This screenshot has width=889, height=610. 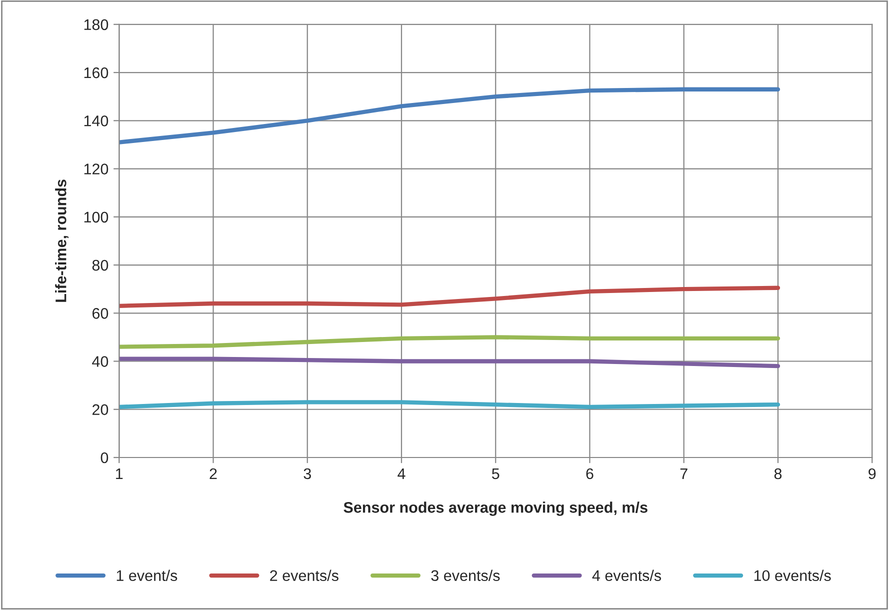 I want to click on legend-label: 1 event/s, so click(x=147, y=576).